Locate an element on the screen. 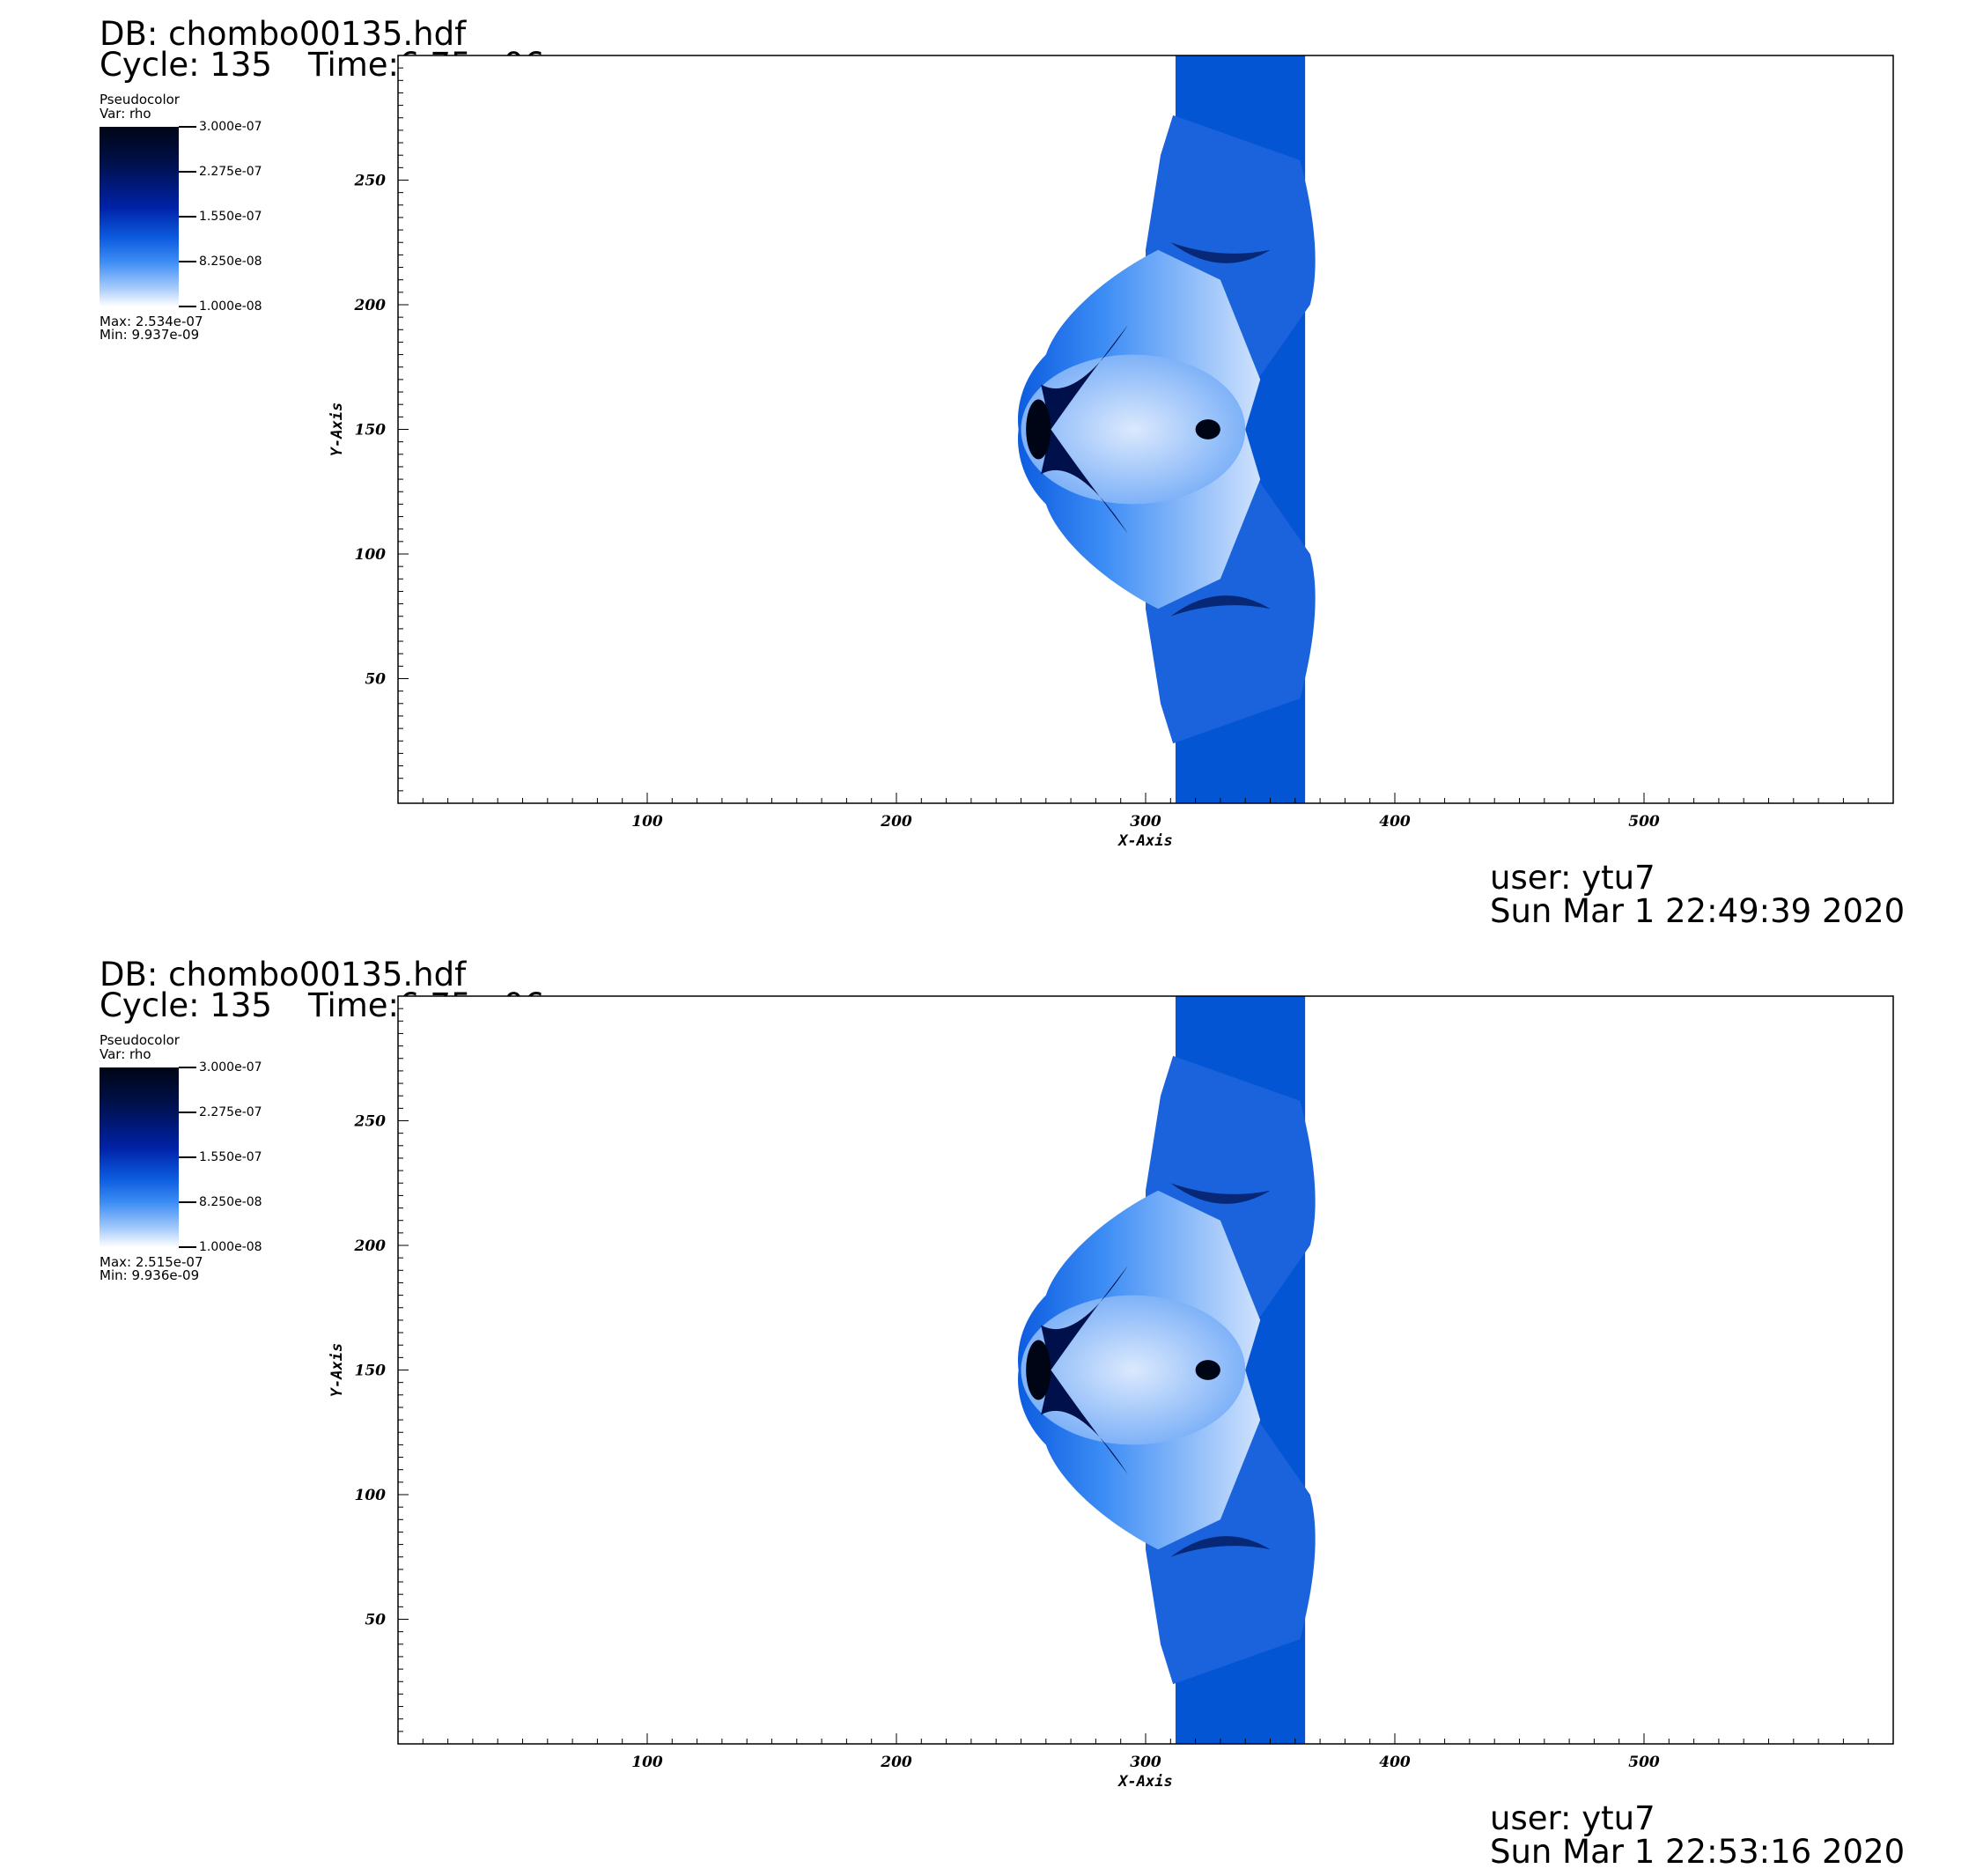  min-value: Min: 9.937e-09 is located at coordinates (150, 335).